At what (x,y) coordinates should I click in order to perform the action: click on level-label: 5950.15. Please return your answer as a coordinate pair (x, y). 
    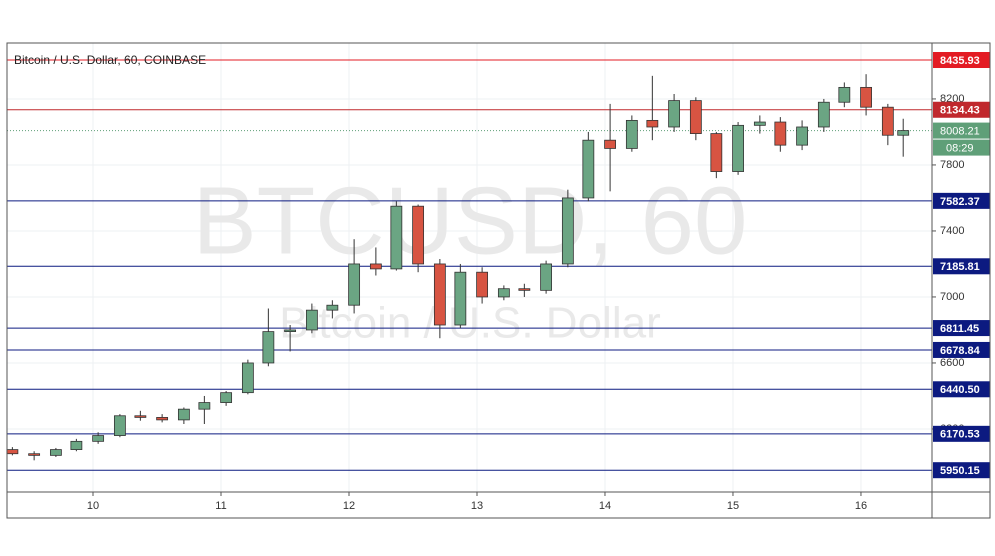
    Looking at the image, I should click on (960, 471).